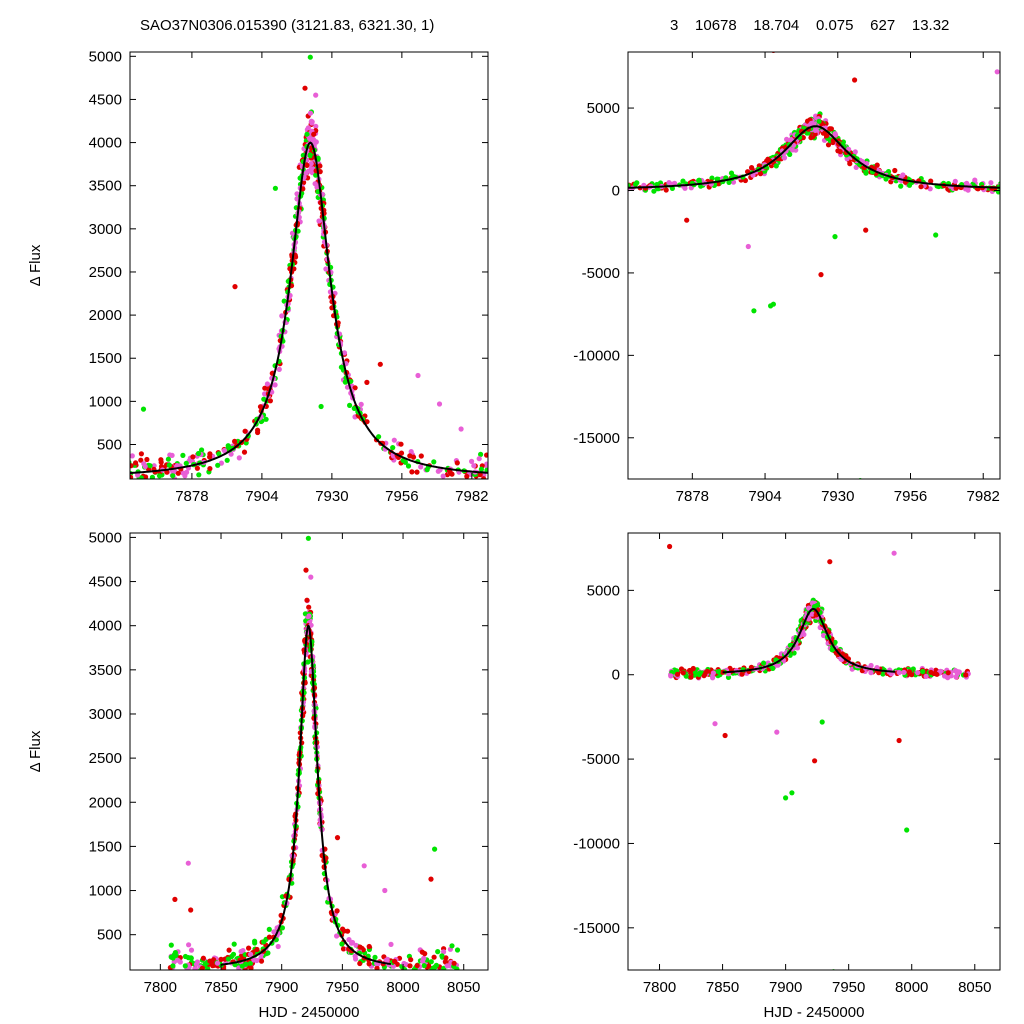  What do you see at coordinates (314, 752) in the screenshot?
I see `data-points` at bounding box center [314, 752].